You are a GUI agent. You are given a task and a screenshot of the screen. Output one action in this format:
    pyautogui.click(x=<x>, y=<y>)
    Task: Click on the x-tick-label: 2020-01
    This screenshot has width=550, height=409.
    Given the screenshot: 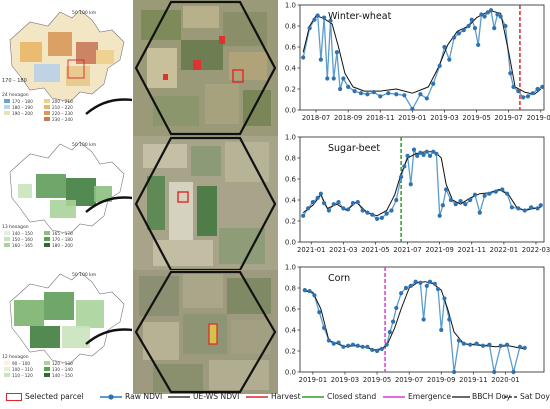 What is the action you would take?
    pyautogui.click(x=505, y=380)
    